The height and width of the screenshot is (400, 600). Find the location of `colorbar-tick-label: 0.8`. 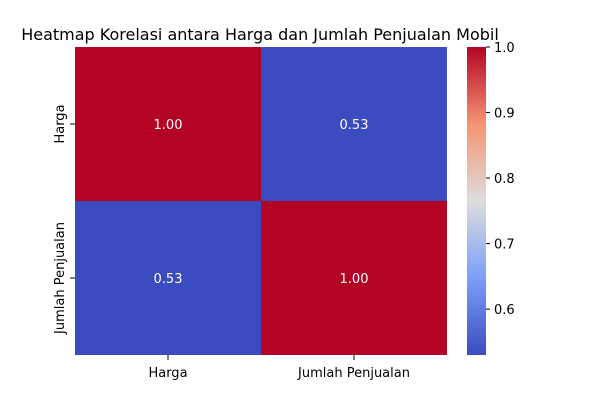

colorbar-tick-label: 0.8 is located at coordinates (504, 179).